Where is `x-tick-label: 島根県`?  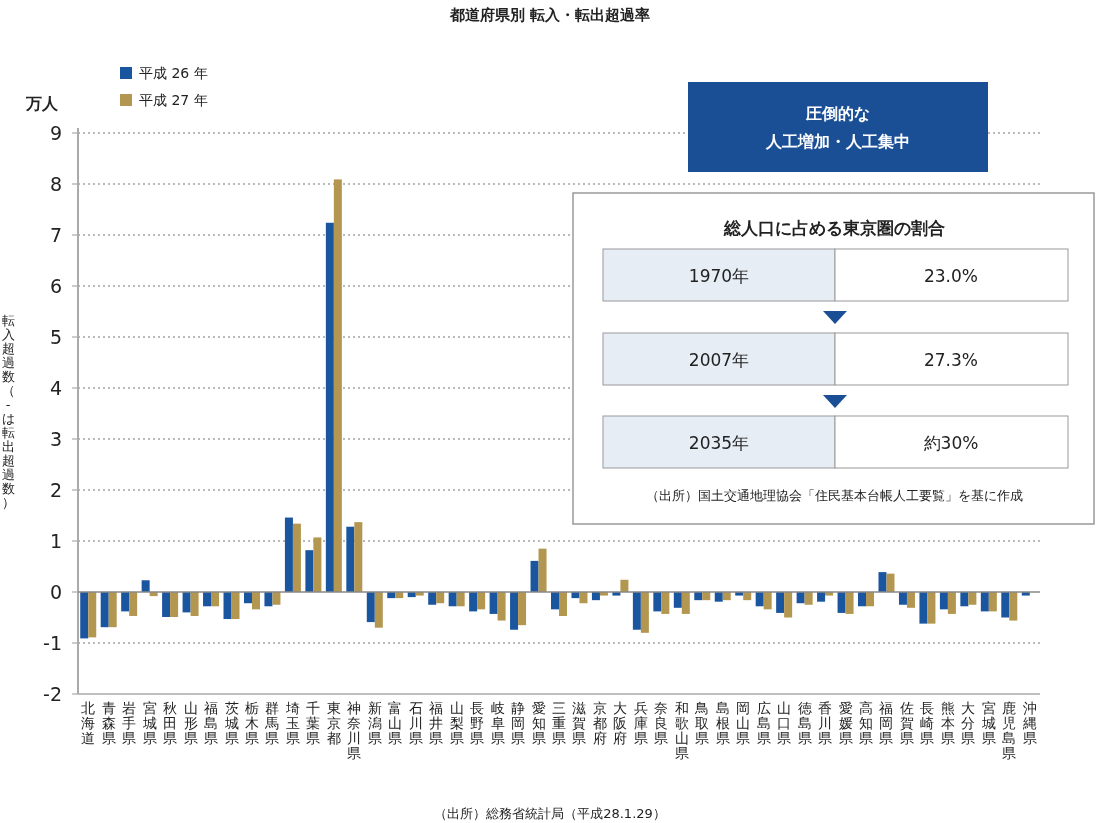 x-tick-label: 島根県 is located at coordinates (722, 723).